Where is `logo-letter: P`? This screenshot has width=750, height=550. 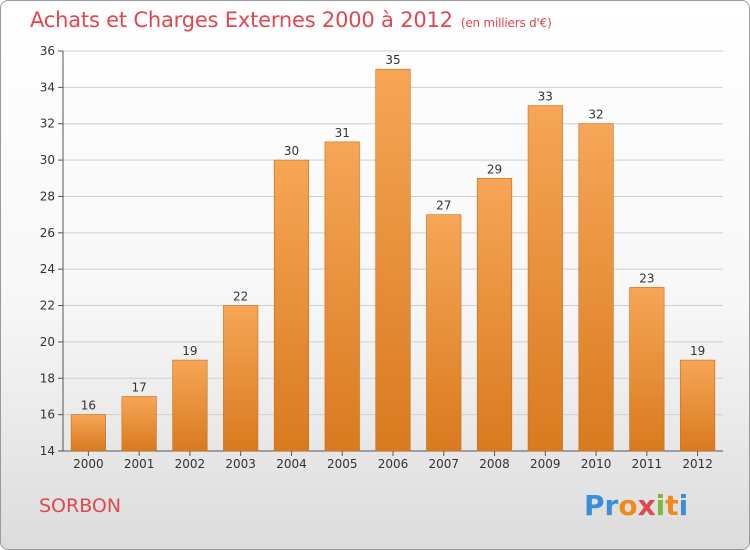 logo-letter: P is located at coordinates (594, 505).